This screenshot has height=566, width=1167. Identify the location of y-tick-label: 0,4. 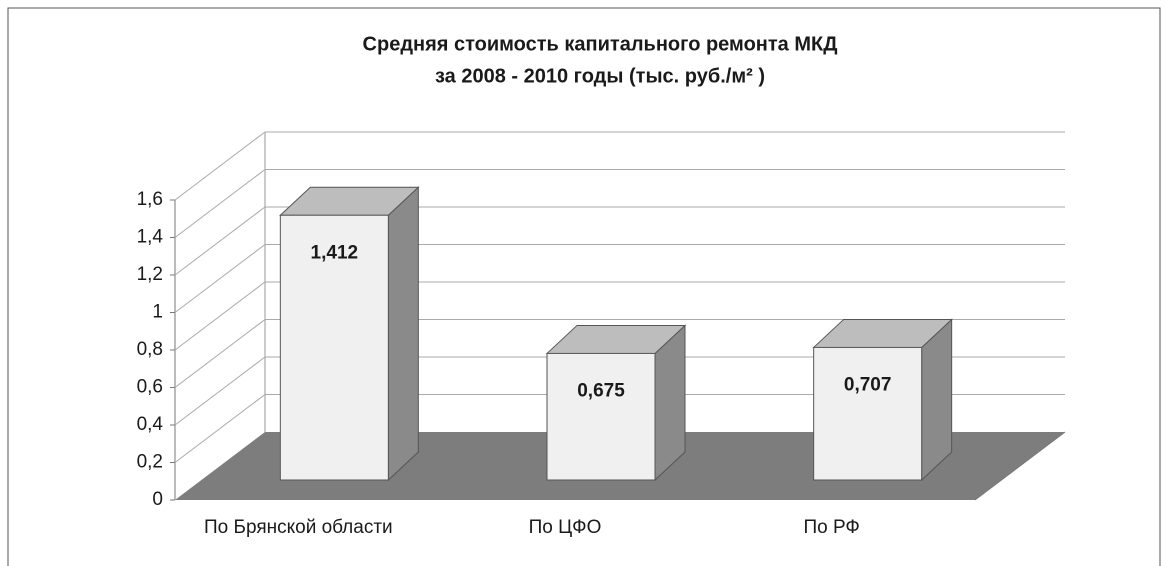
(150, 424).